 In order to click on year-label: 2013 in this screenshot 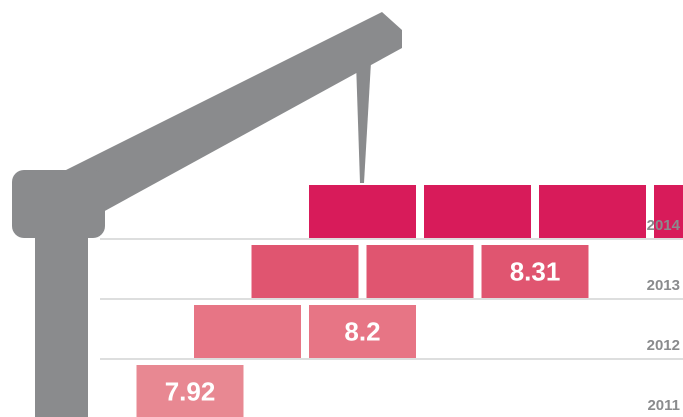, I will do `click(663, 285)`.